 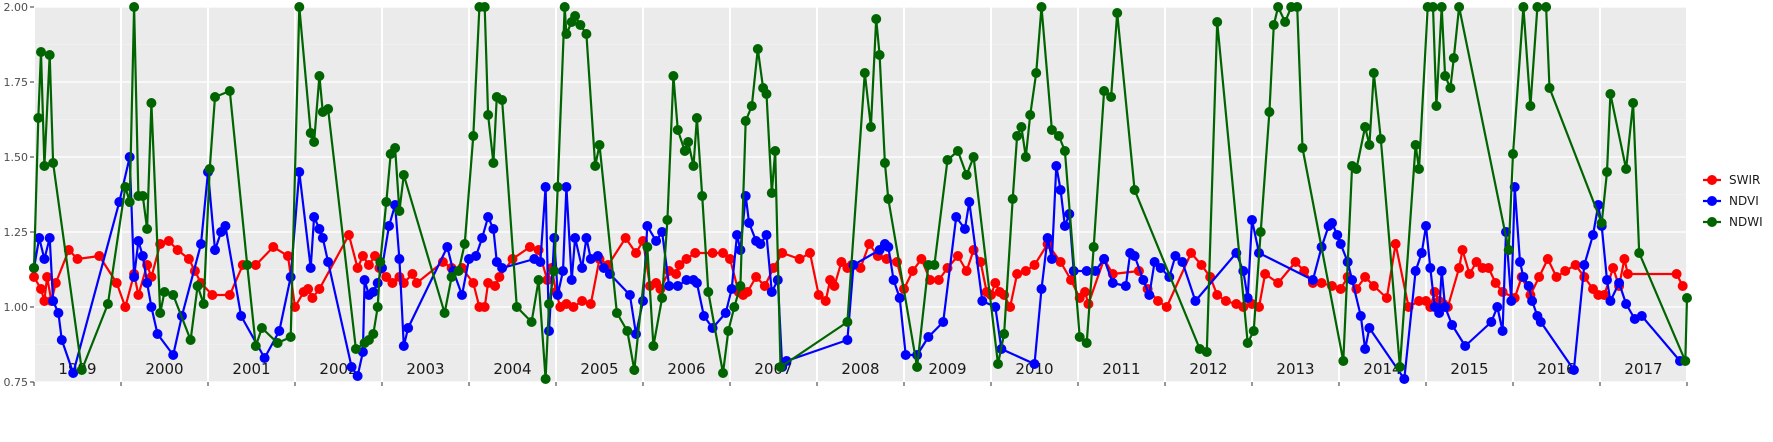 I want to click on legend-item-ndvi: NDVI, so click(x=1731, y=201).